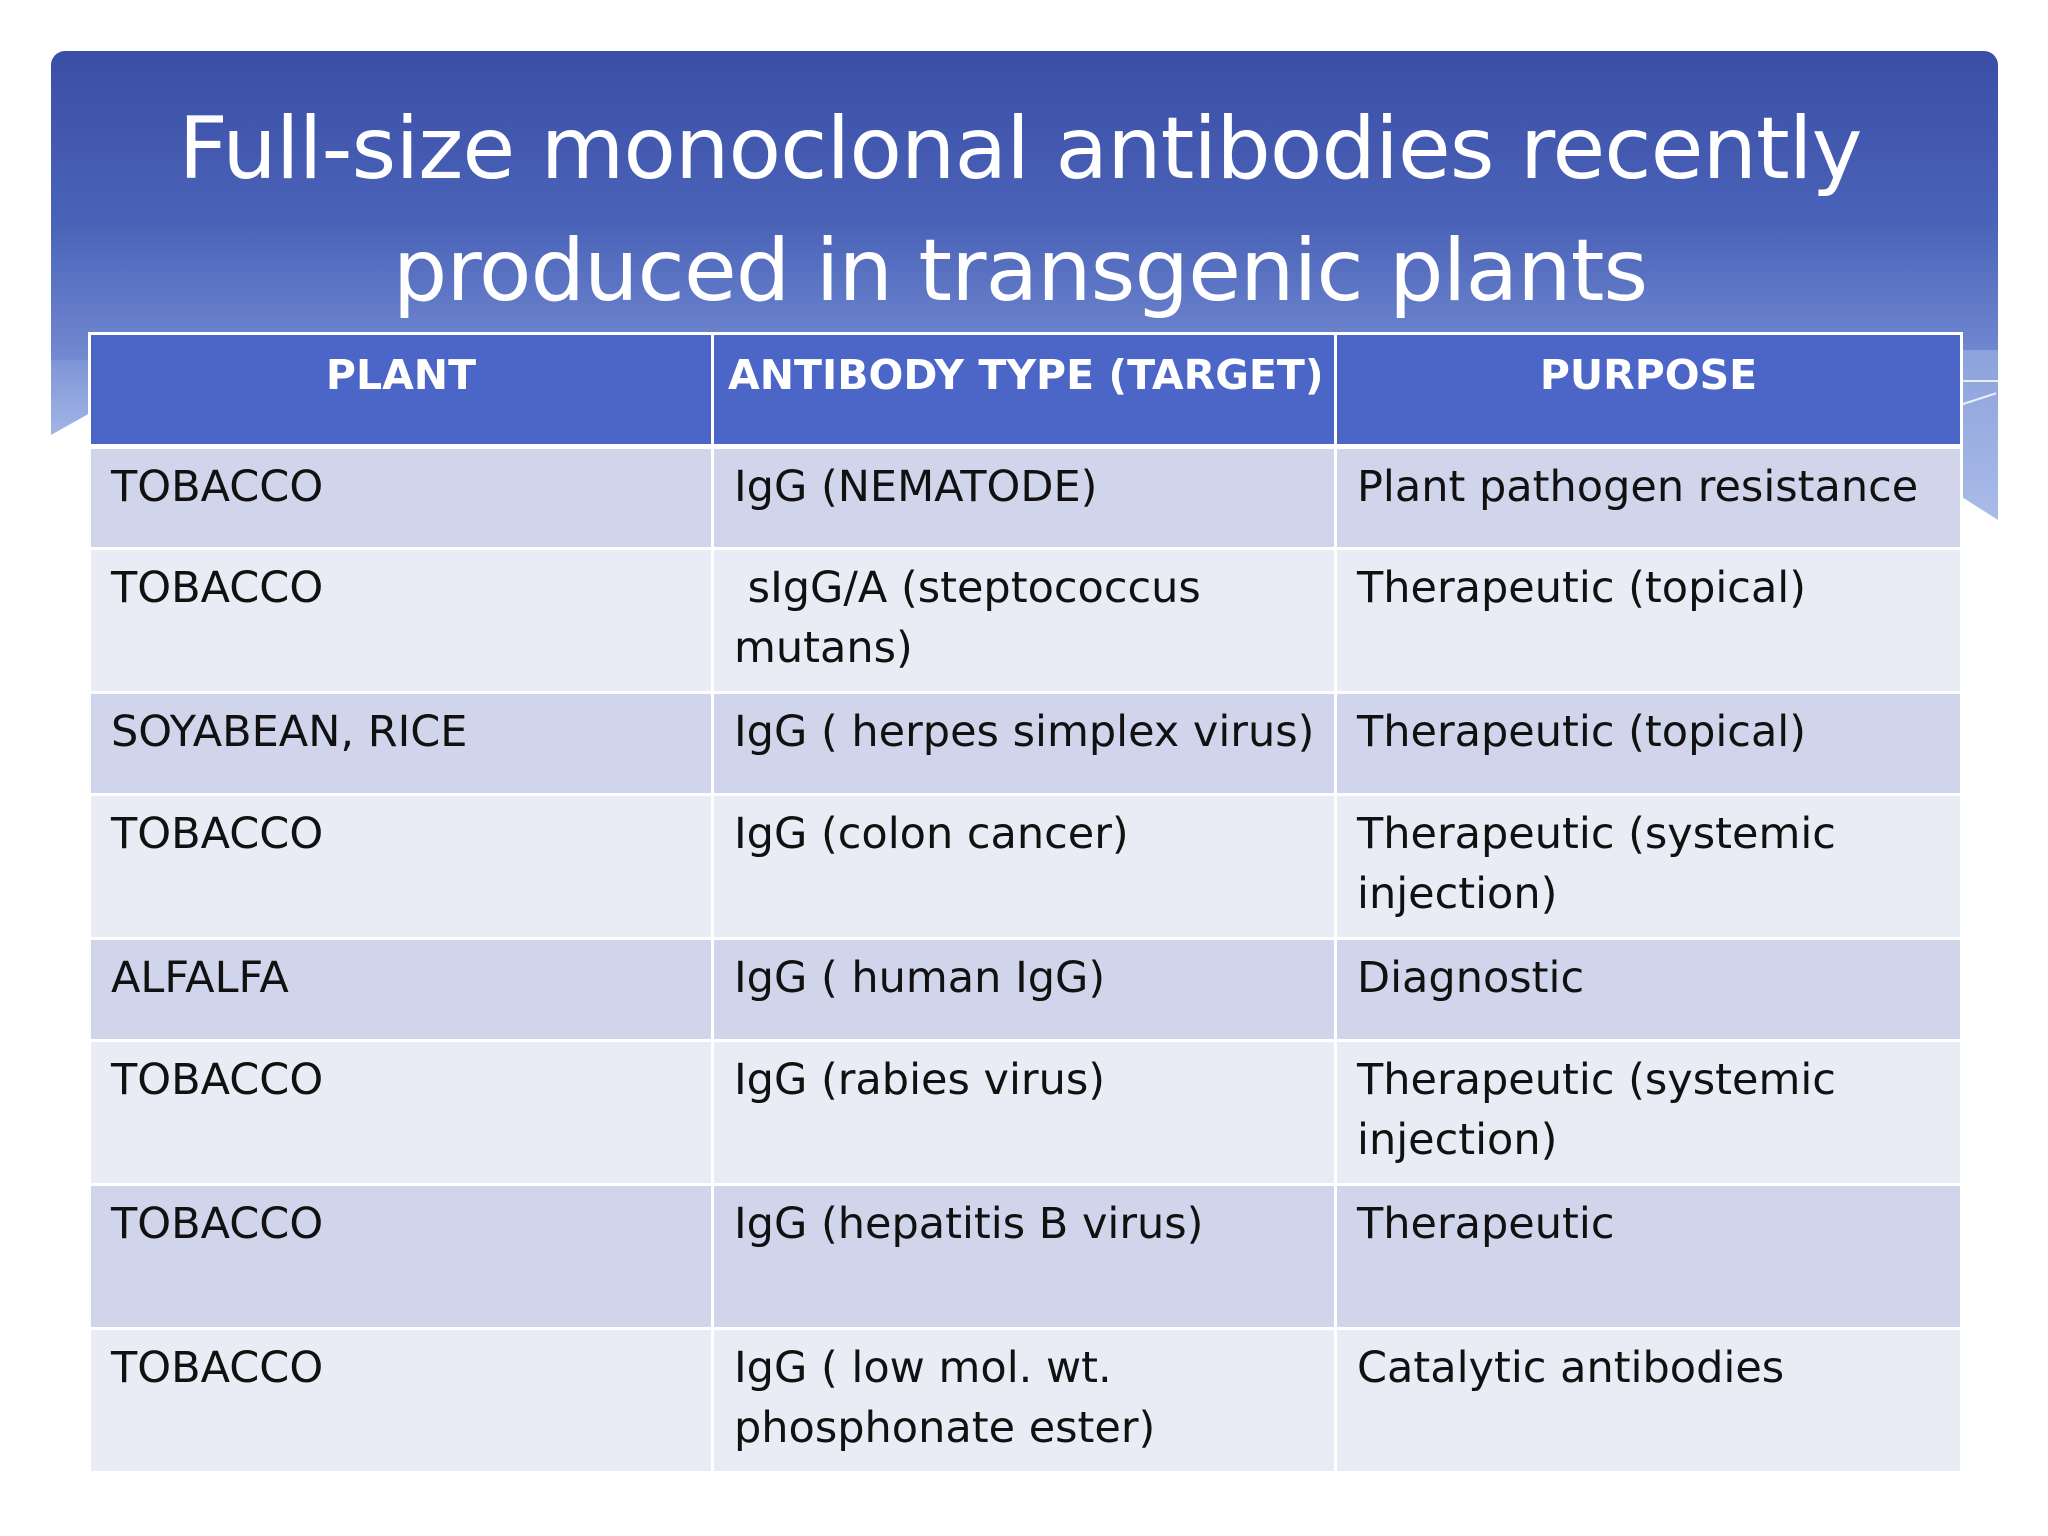 Image resolution: width=2048 pixels, height=1536 pixels. I want to click on decoration-line, so click(1979, 381).